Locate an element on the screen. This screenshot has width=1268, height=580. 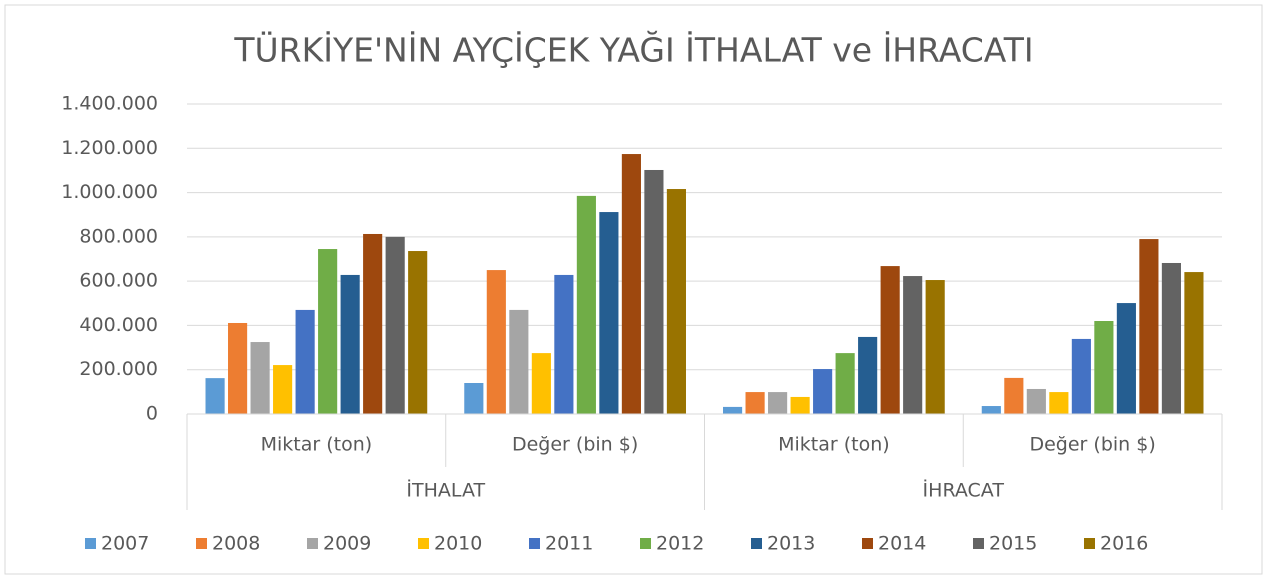
legend-label: 2007 is located at coordinates (125, 544).